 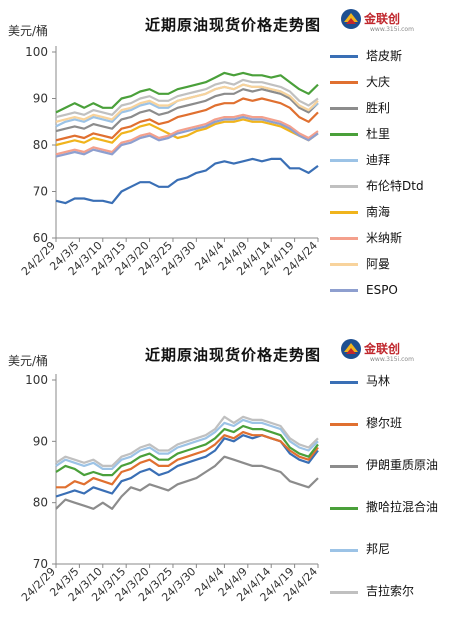 I want to click on legend-label: 南海, so click(x=378, y=212).